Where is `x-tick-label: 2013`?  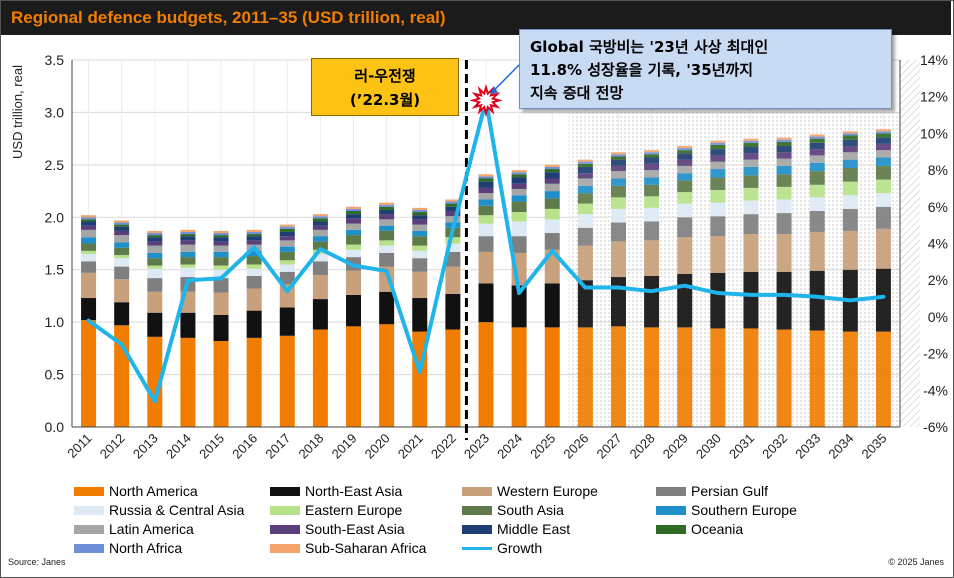
x-tick-label: 2013 is located at coordinates (145, 446).